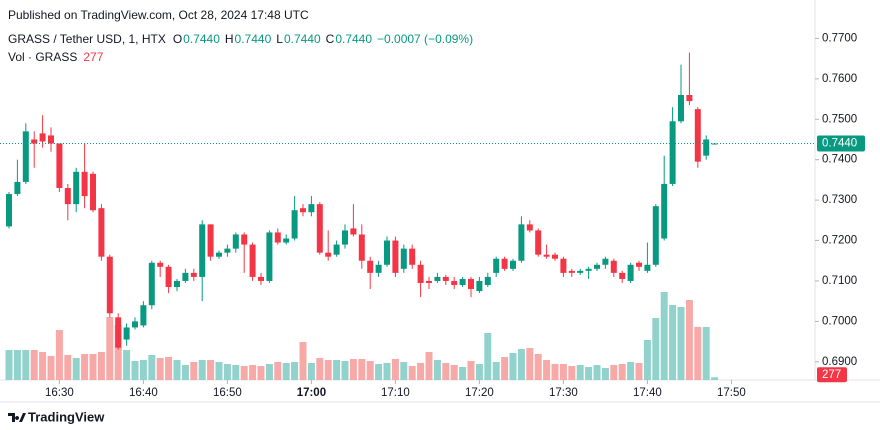 This screenshot has height=430, width=880. What do you see at coordinates (839, 362) in the screenshot?
I see `y-tick-label: 0.6900` at bounding box center [839, 362].